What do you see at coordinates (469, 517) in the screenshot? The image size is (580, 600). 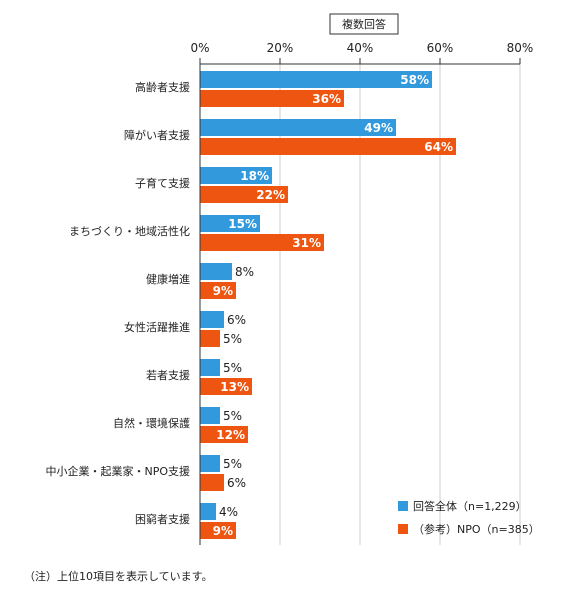 I see `legend: 回答全体（n=1,229） （参考）NPO（n=385）` at bounding box center [469, 517].